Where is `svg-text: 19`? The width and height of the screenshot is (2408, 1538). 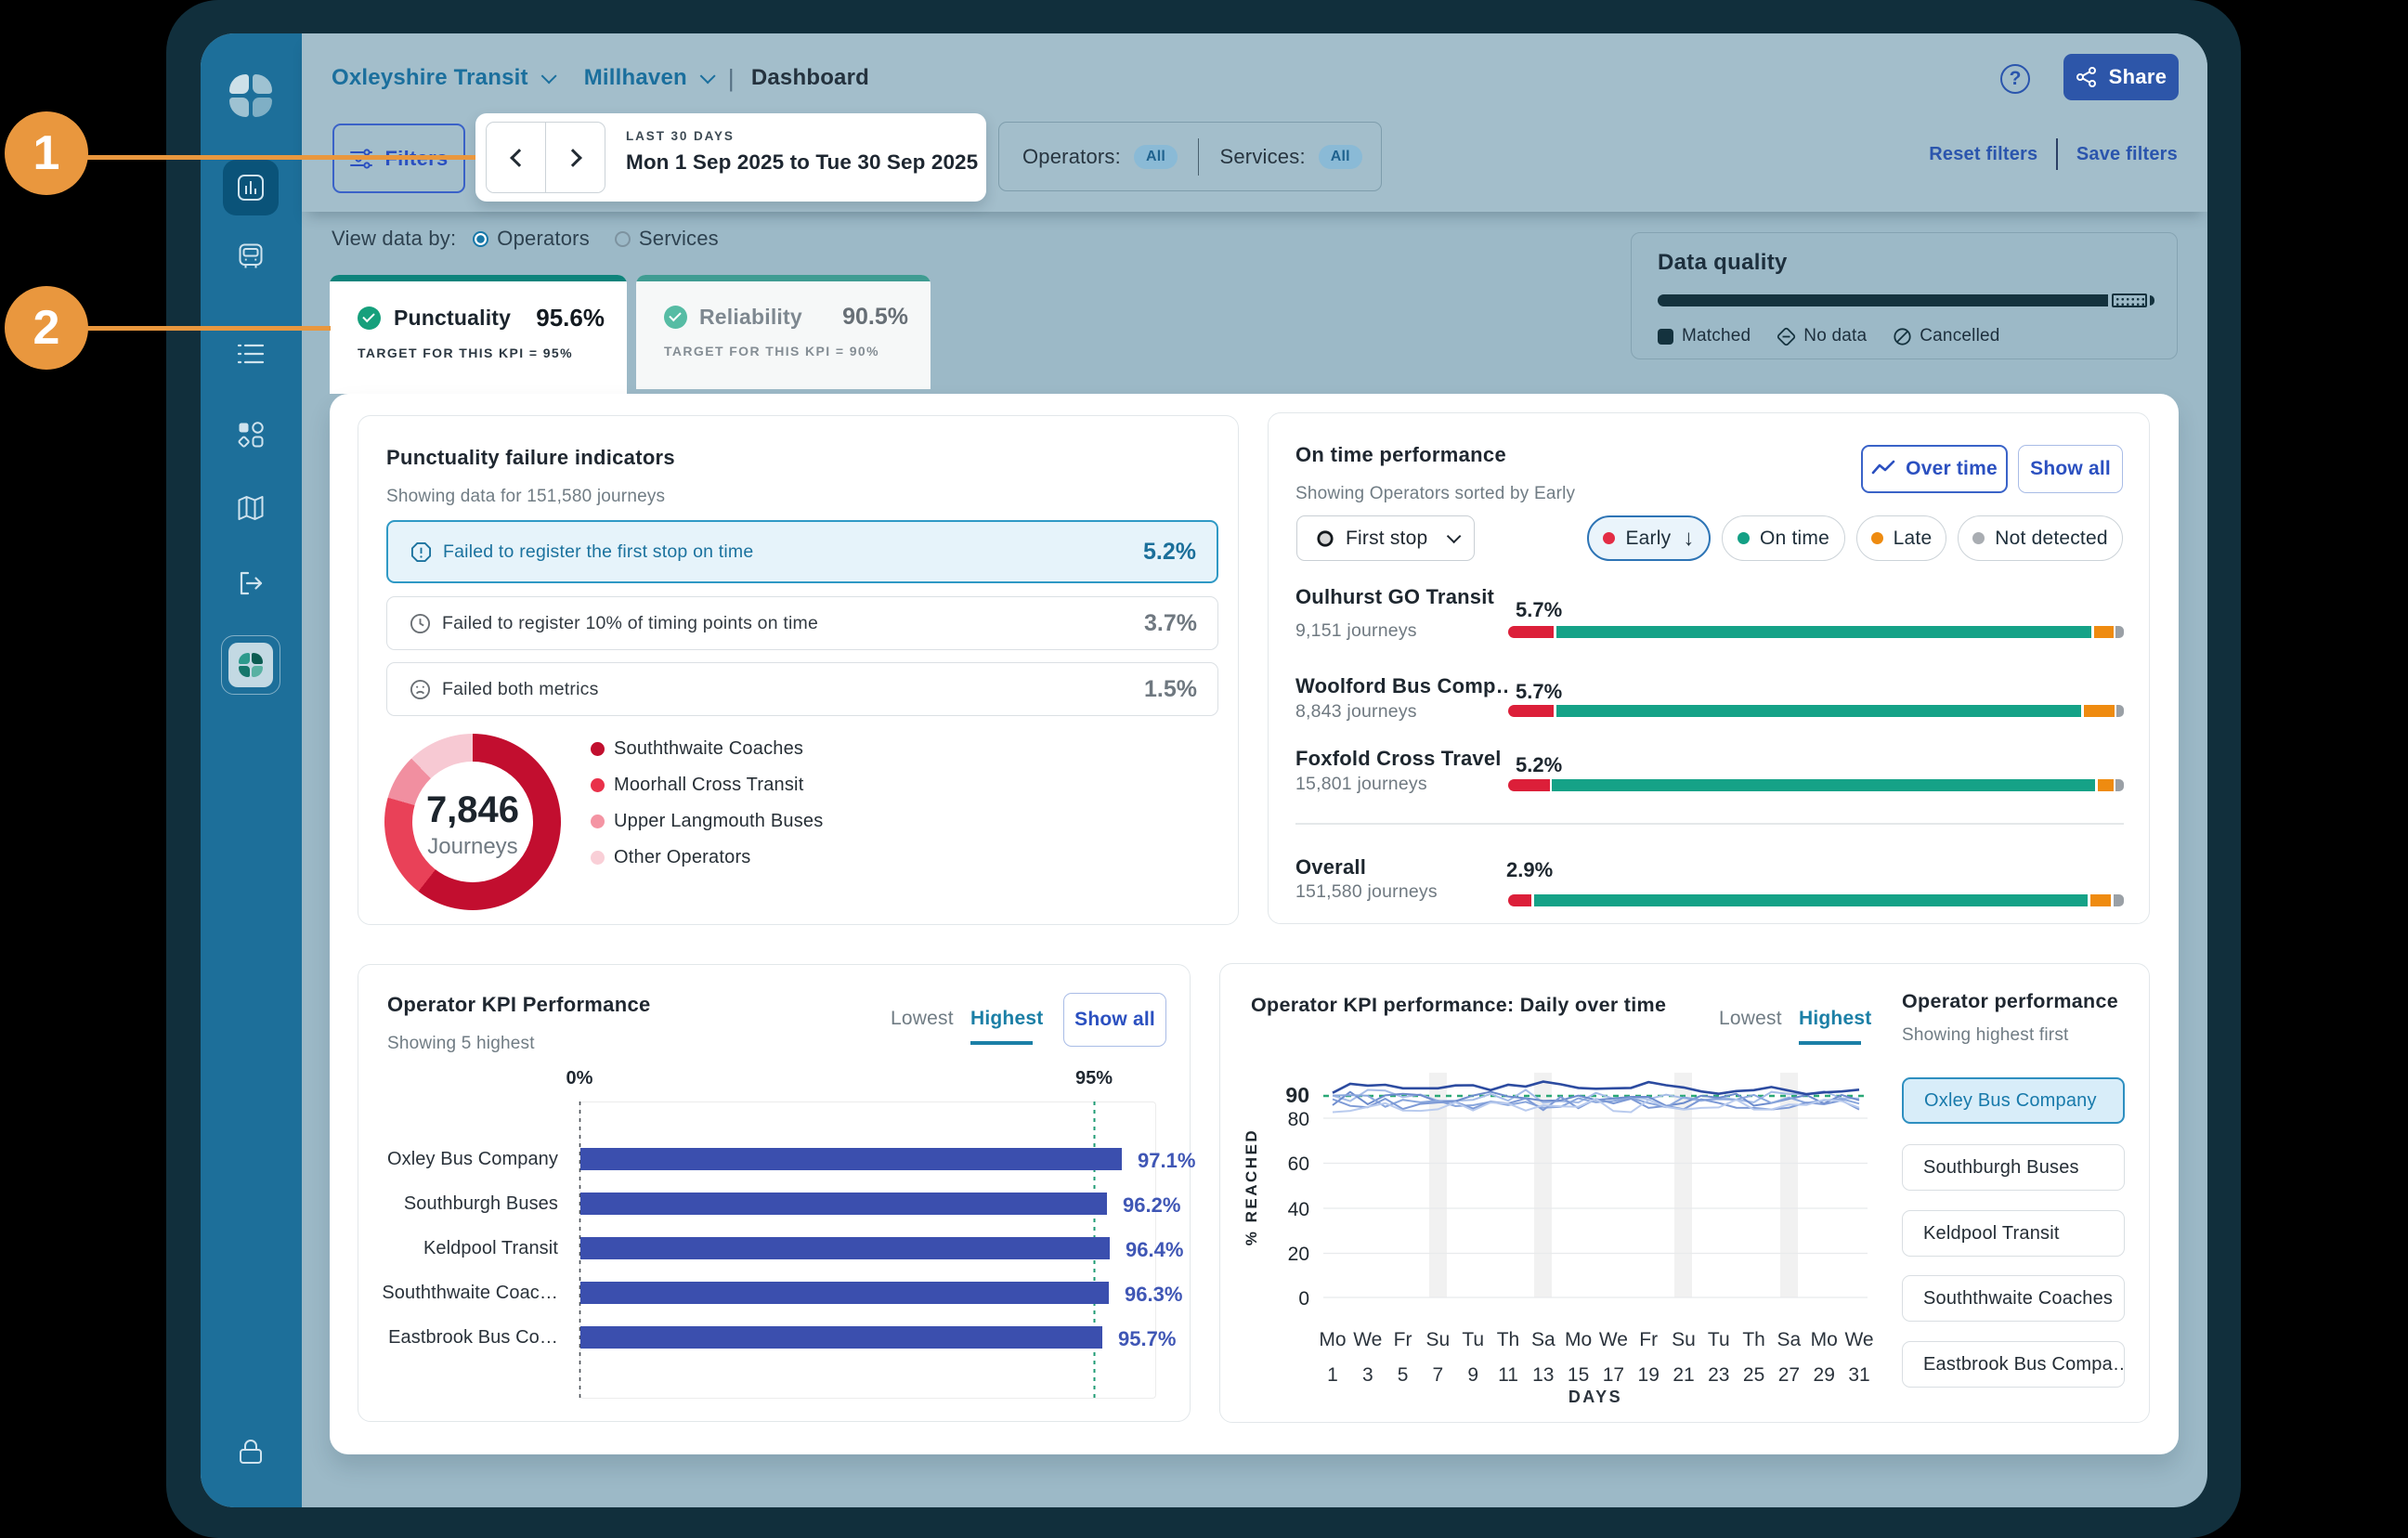
svg-text: 19 is located at coordinates (1649, 1375).